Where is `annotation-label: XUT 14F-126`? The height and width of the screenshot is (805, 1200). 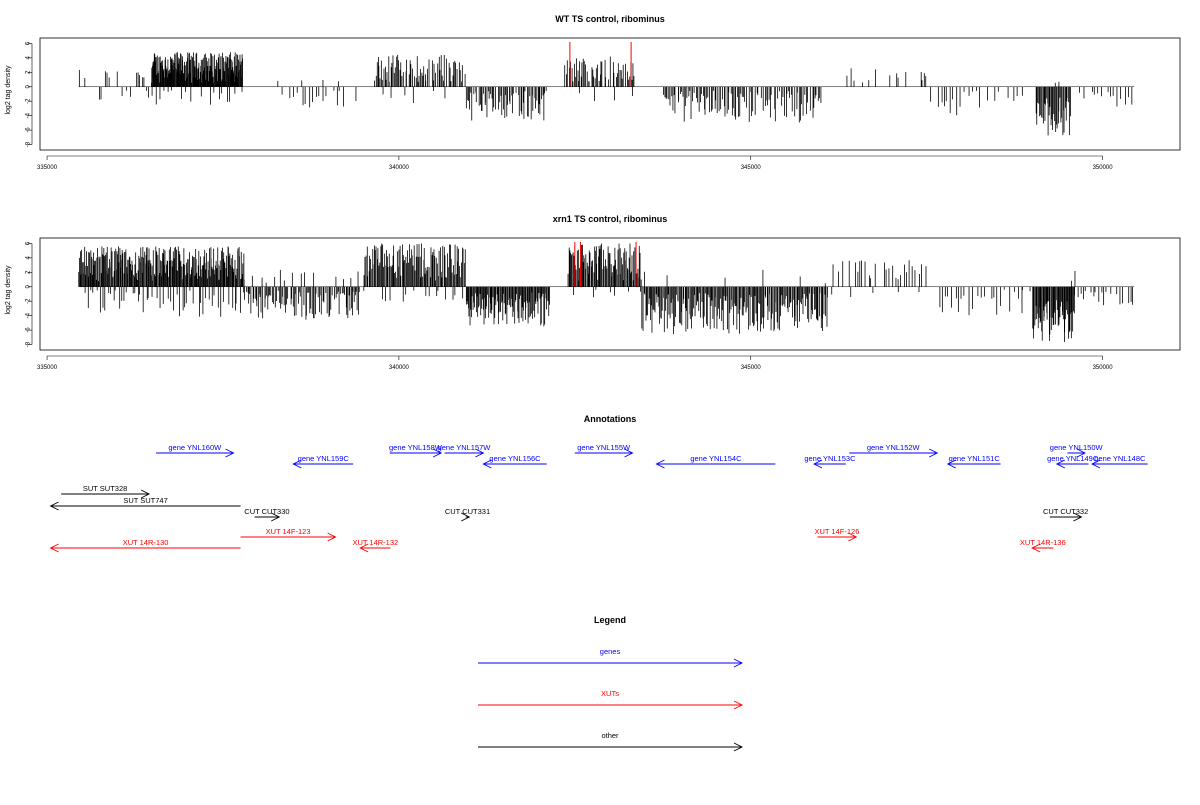 annotation-label: XUT 14F-126 is located at coordinates (836, 531).